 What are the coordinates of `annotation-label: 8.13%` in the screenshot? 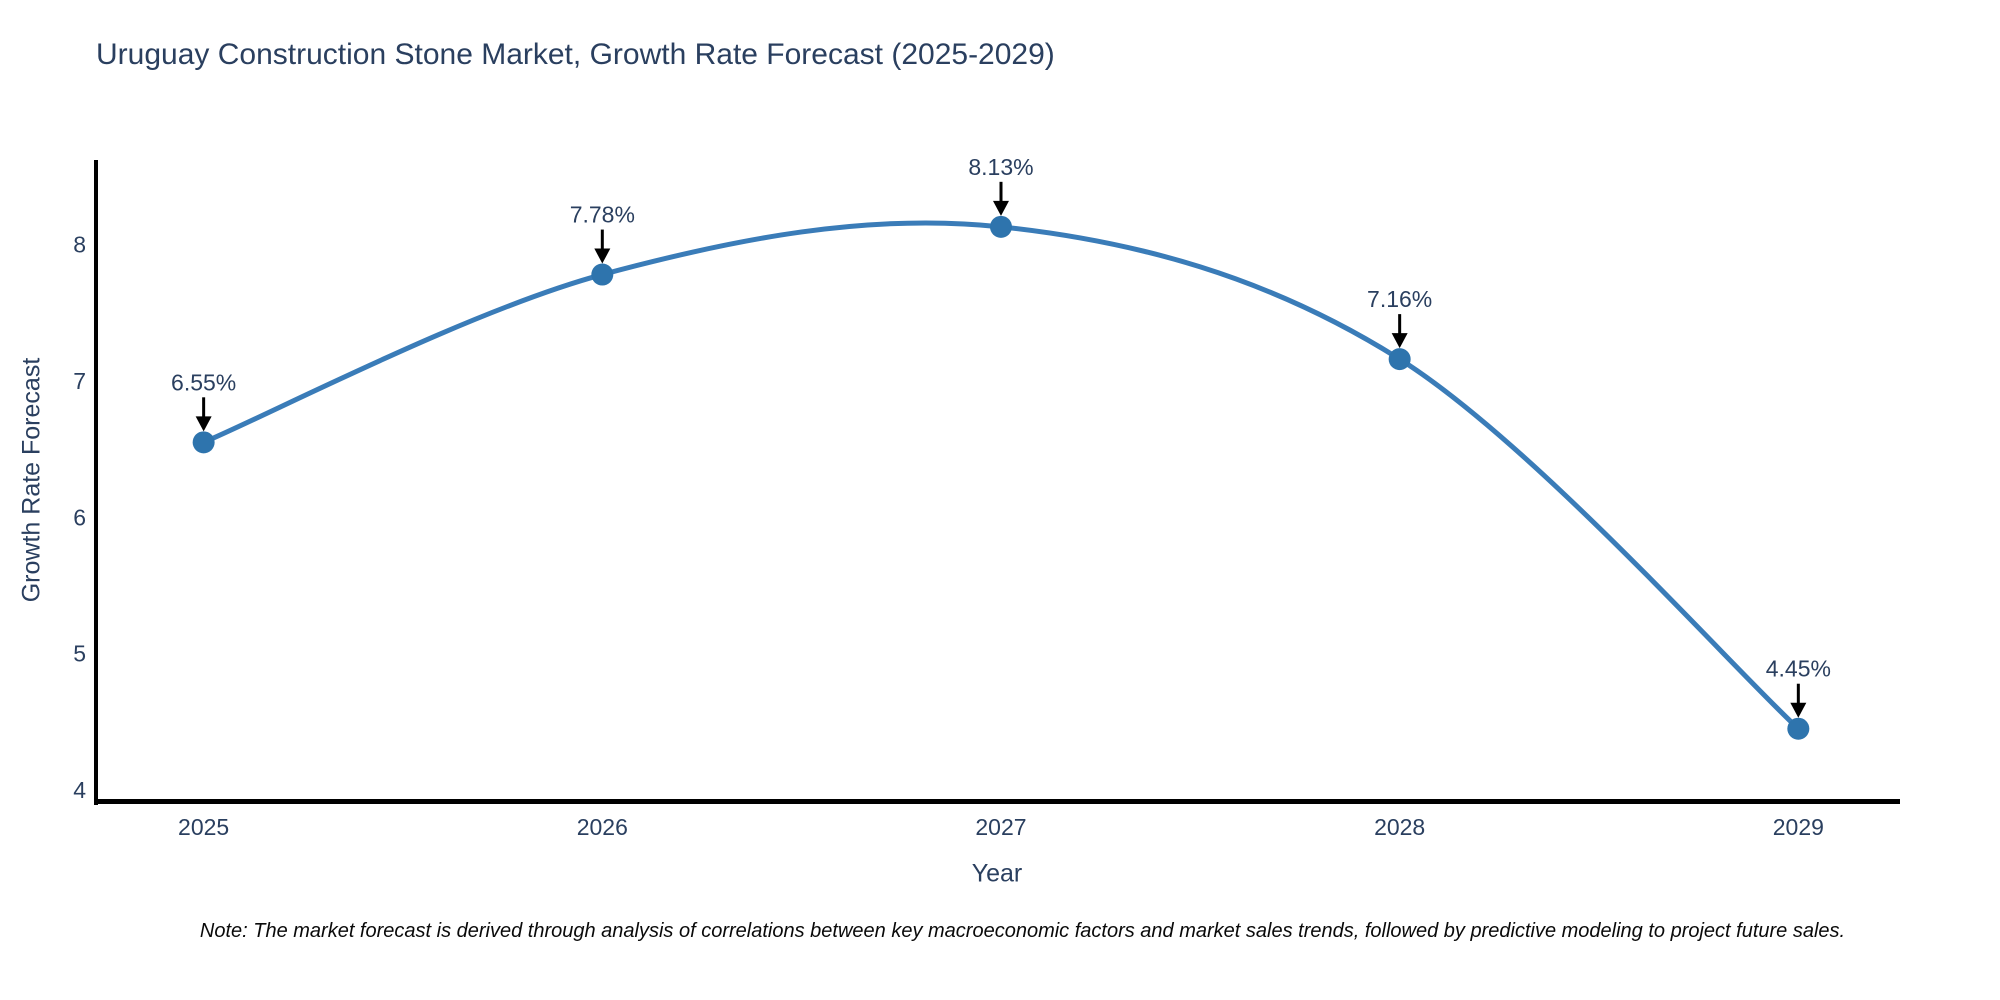 It's located at (1000, 167).